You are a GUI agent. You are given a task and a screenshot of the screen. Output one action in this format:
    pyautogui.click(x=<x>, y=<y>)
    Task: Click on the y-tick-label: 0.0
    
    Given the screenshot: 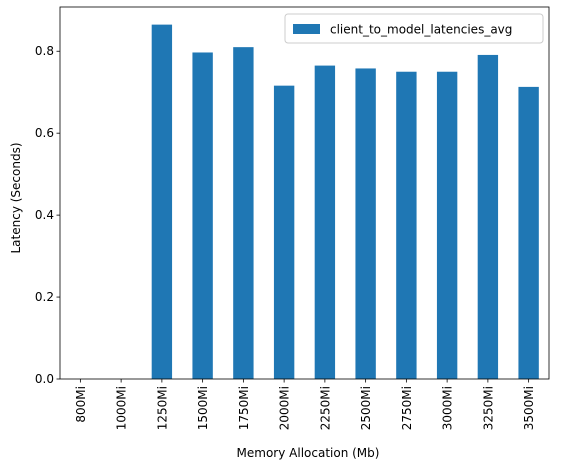 What is the action you would take?
    pyautogui.click(x=44, y=379)
    